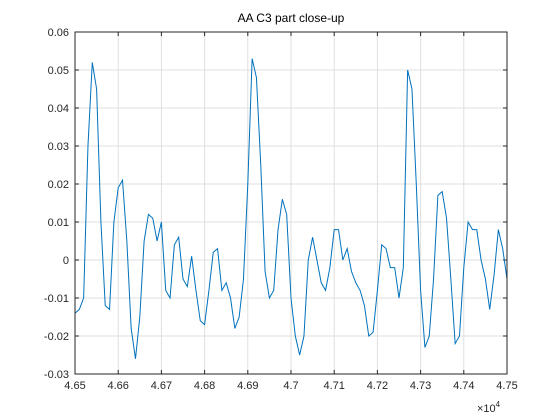 The height and width of the screenshot is (420, 560). What do you see at coordinates (377, 386) in the screenshot?
I see `x-tick-label: 4.72` at bounding box center [377, 386].